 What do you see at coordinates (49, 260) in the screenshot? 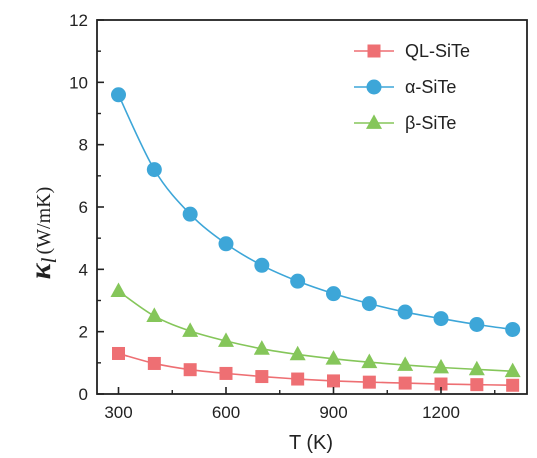
I see `y-axis-subscript: l` at bounding box center [49, 260].